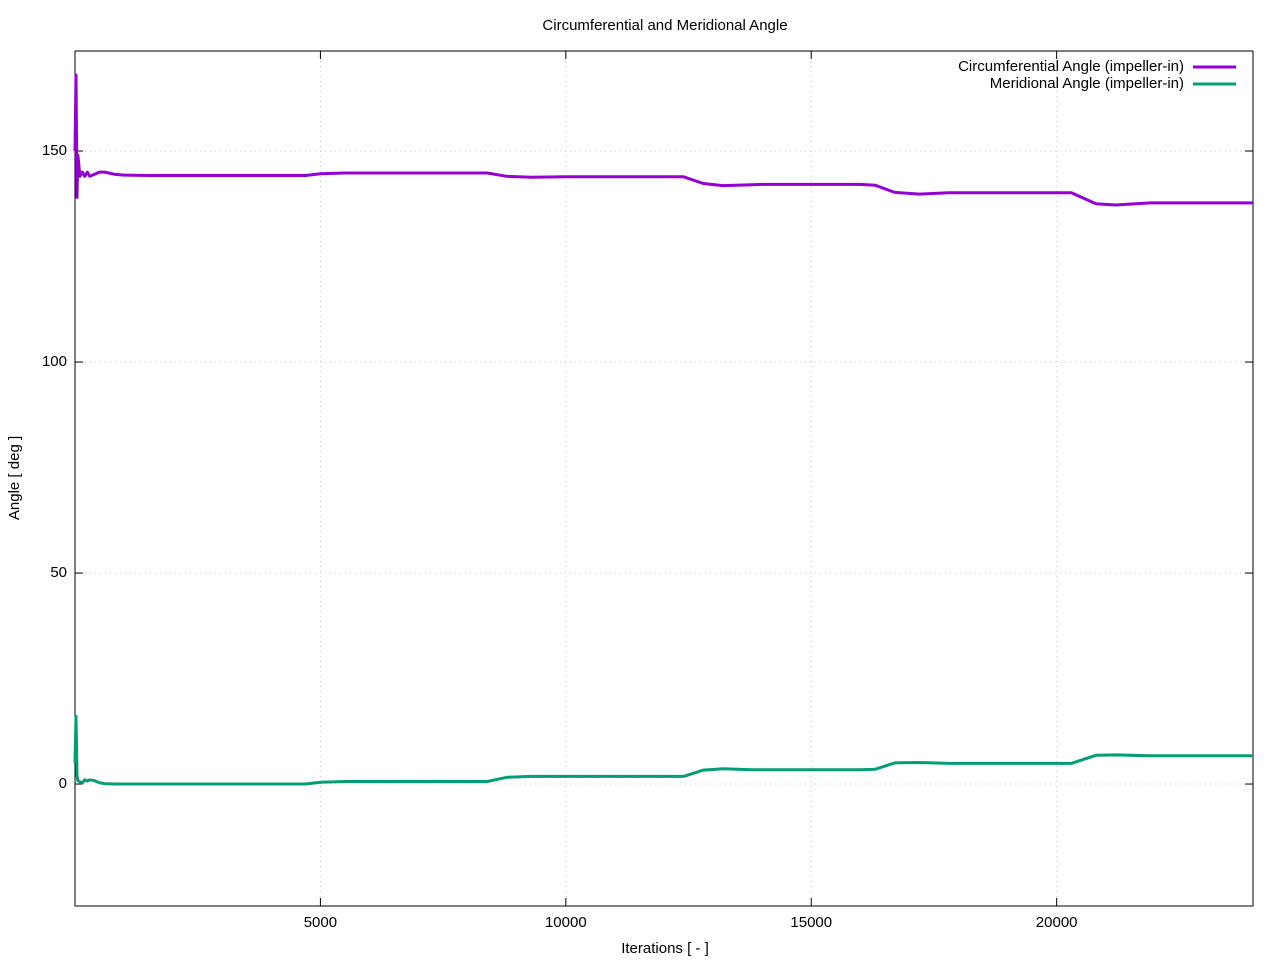 The height and width of the screenshot is (960, 1280). I want to click on chart-title: Circumferential and Meridional Angle, so click(664, 25).